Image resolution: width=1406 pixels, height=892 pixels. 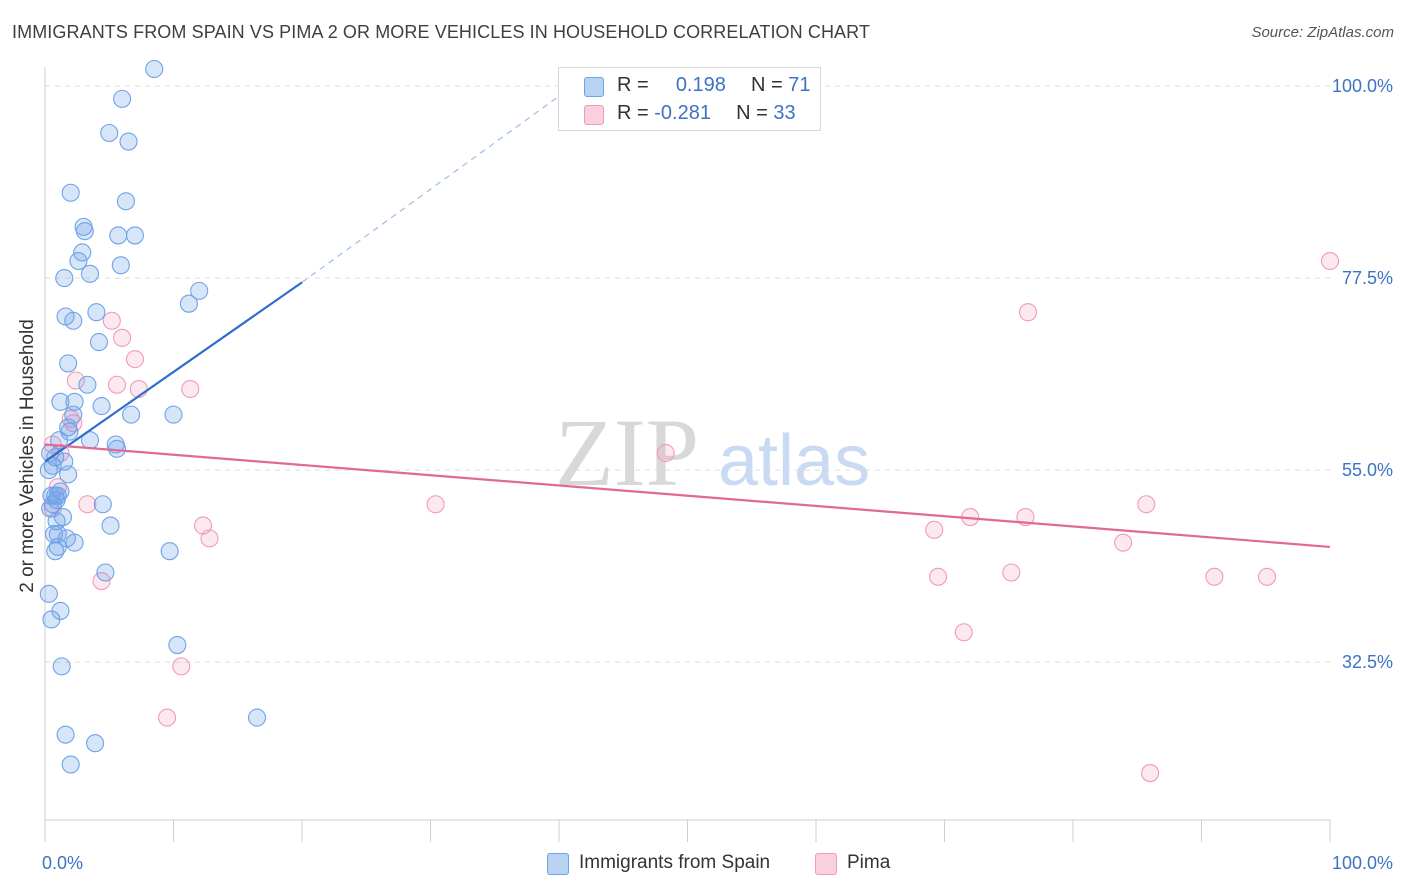 What do you see at coordinates (826, 864) in the screenshot?
I see `bottom-legend-swatch-pima` at bounding box center [826, 864].